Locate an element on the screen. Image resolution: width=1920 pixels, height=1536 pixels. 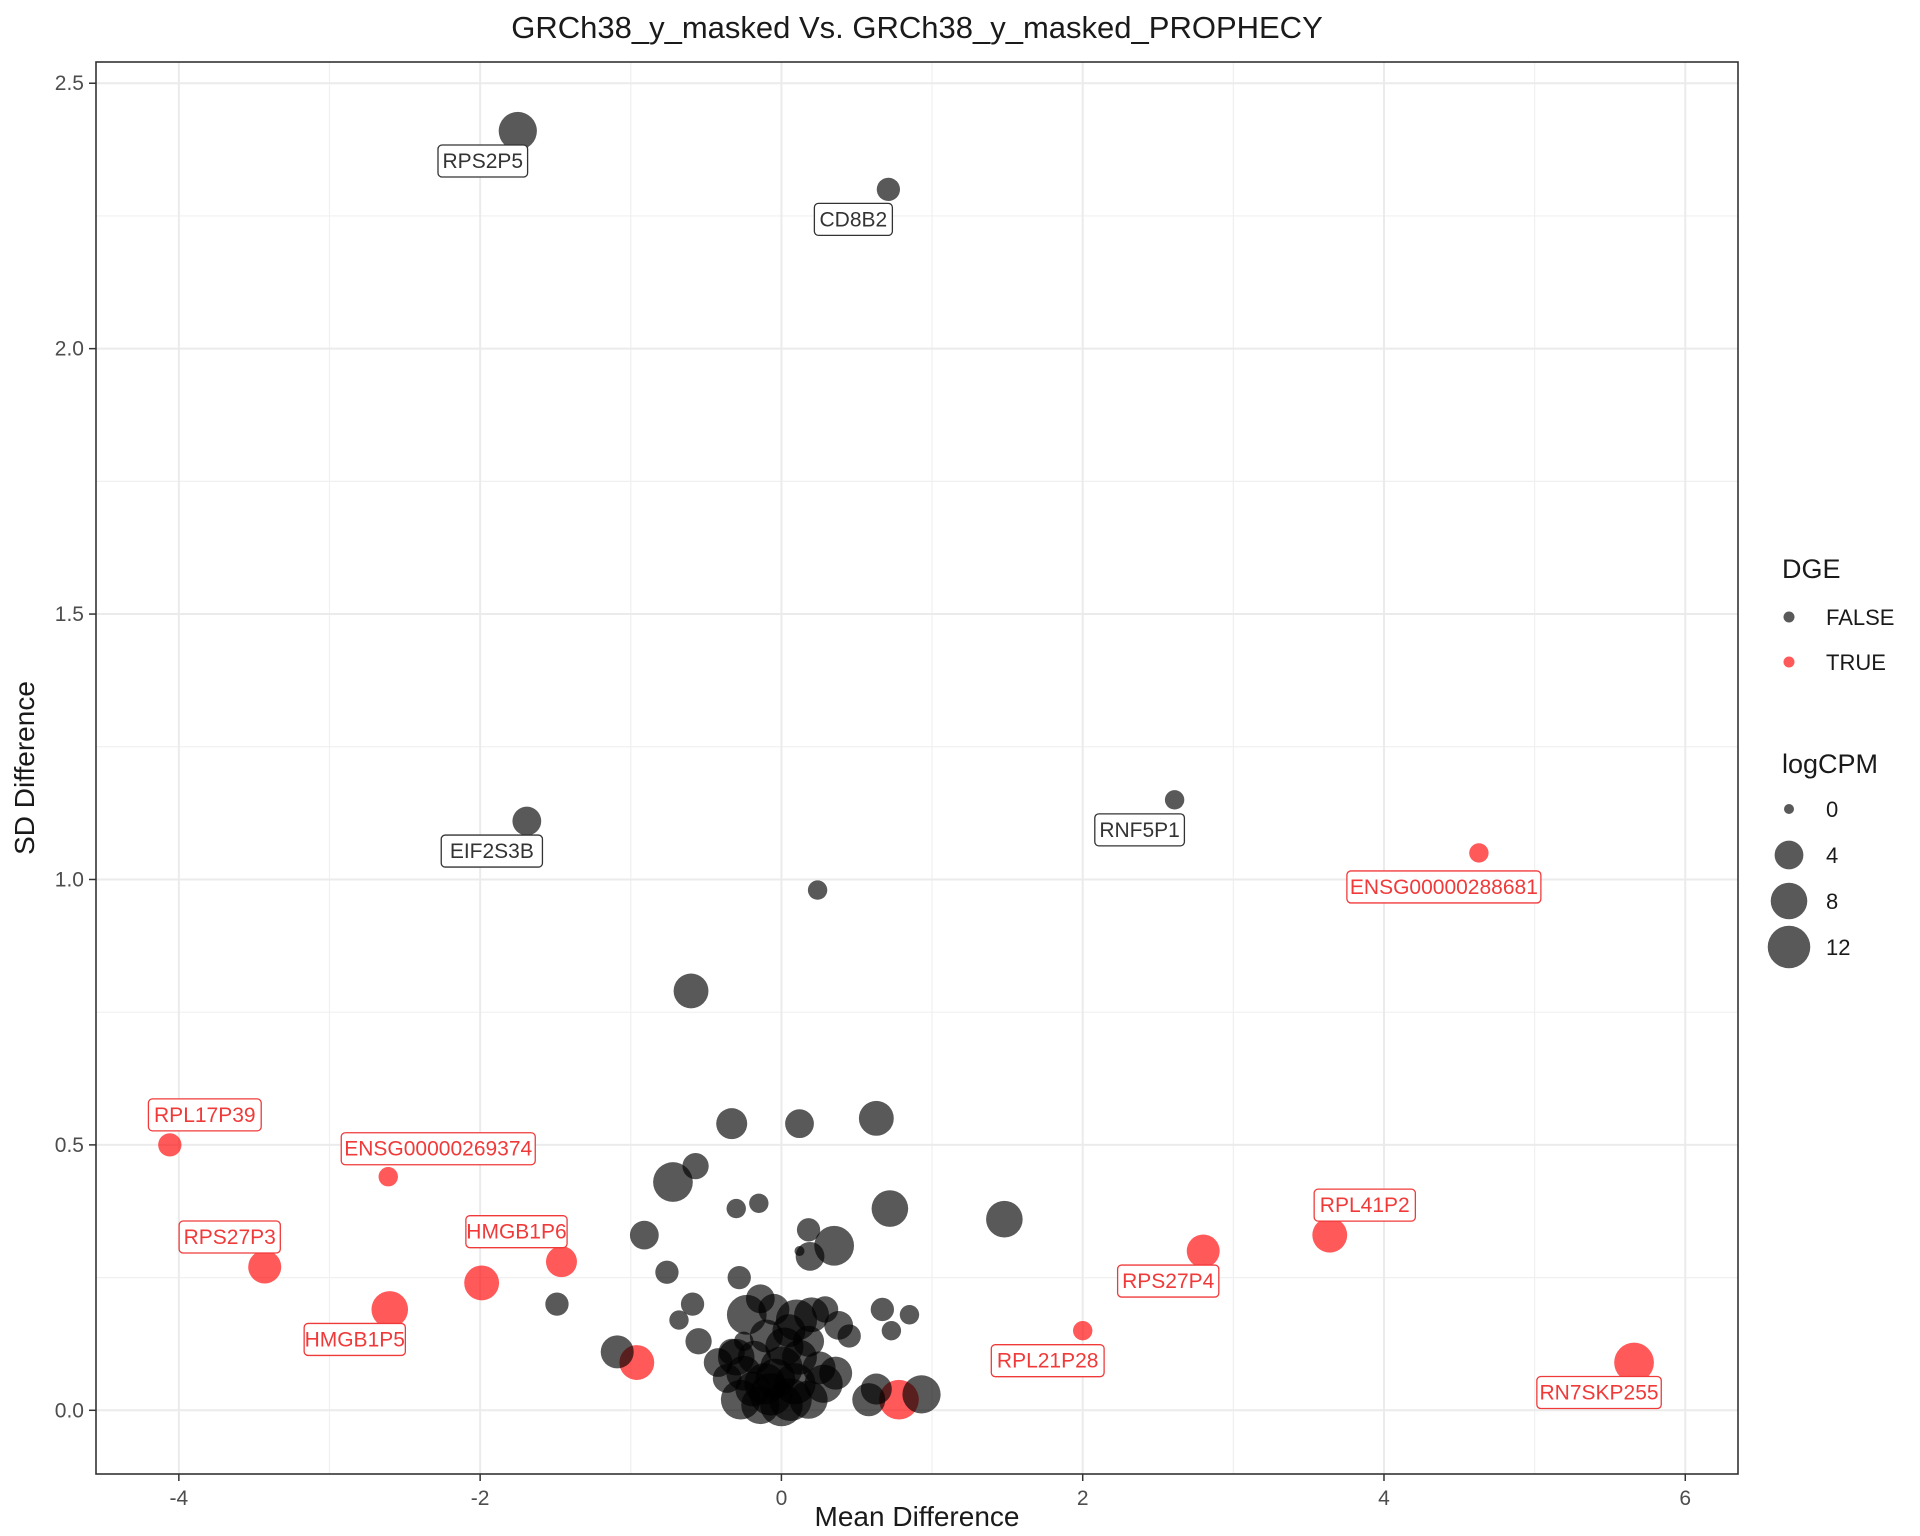
point-label-text: RPL17P39 is located at coordinates (205, 1115).